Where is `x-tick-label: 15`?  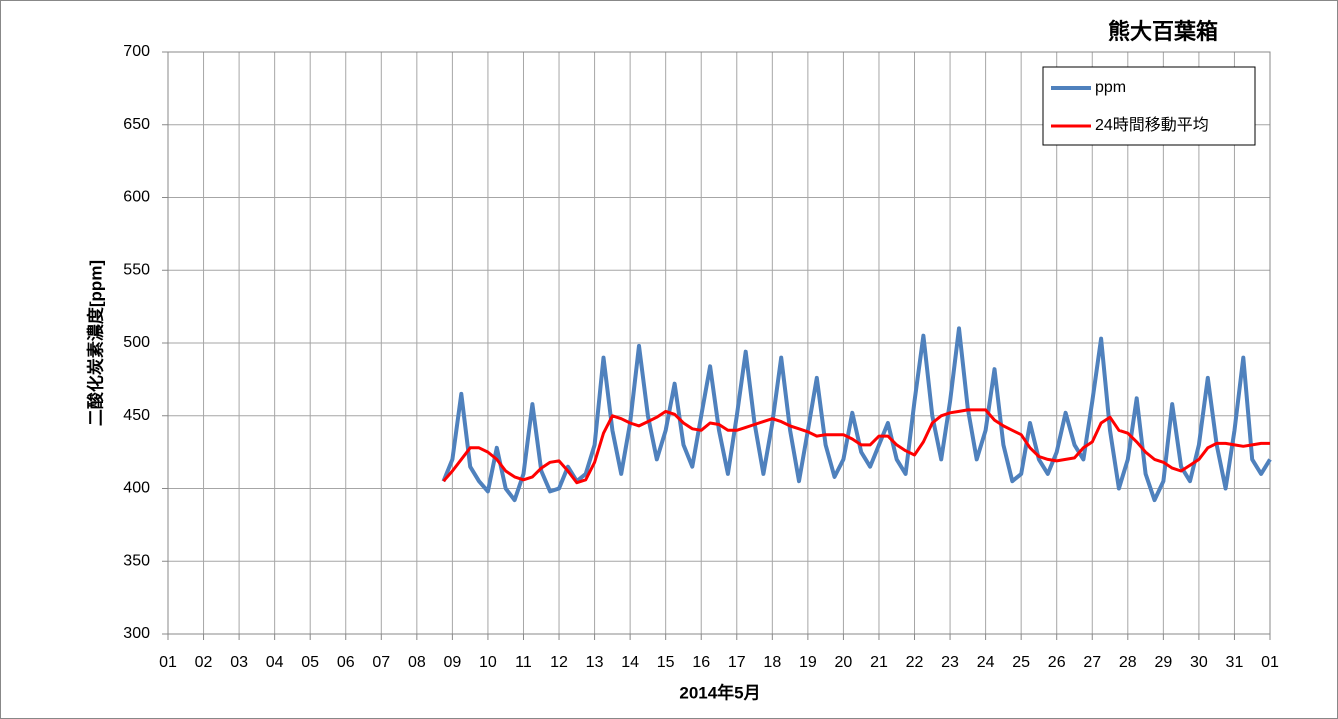 x-tick-label: 15 is located at coordinates (666, 662).